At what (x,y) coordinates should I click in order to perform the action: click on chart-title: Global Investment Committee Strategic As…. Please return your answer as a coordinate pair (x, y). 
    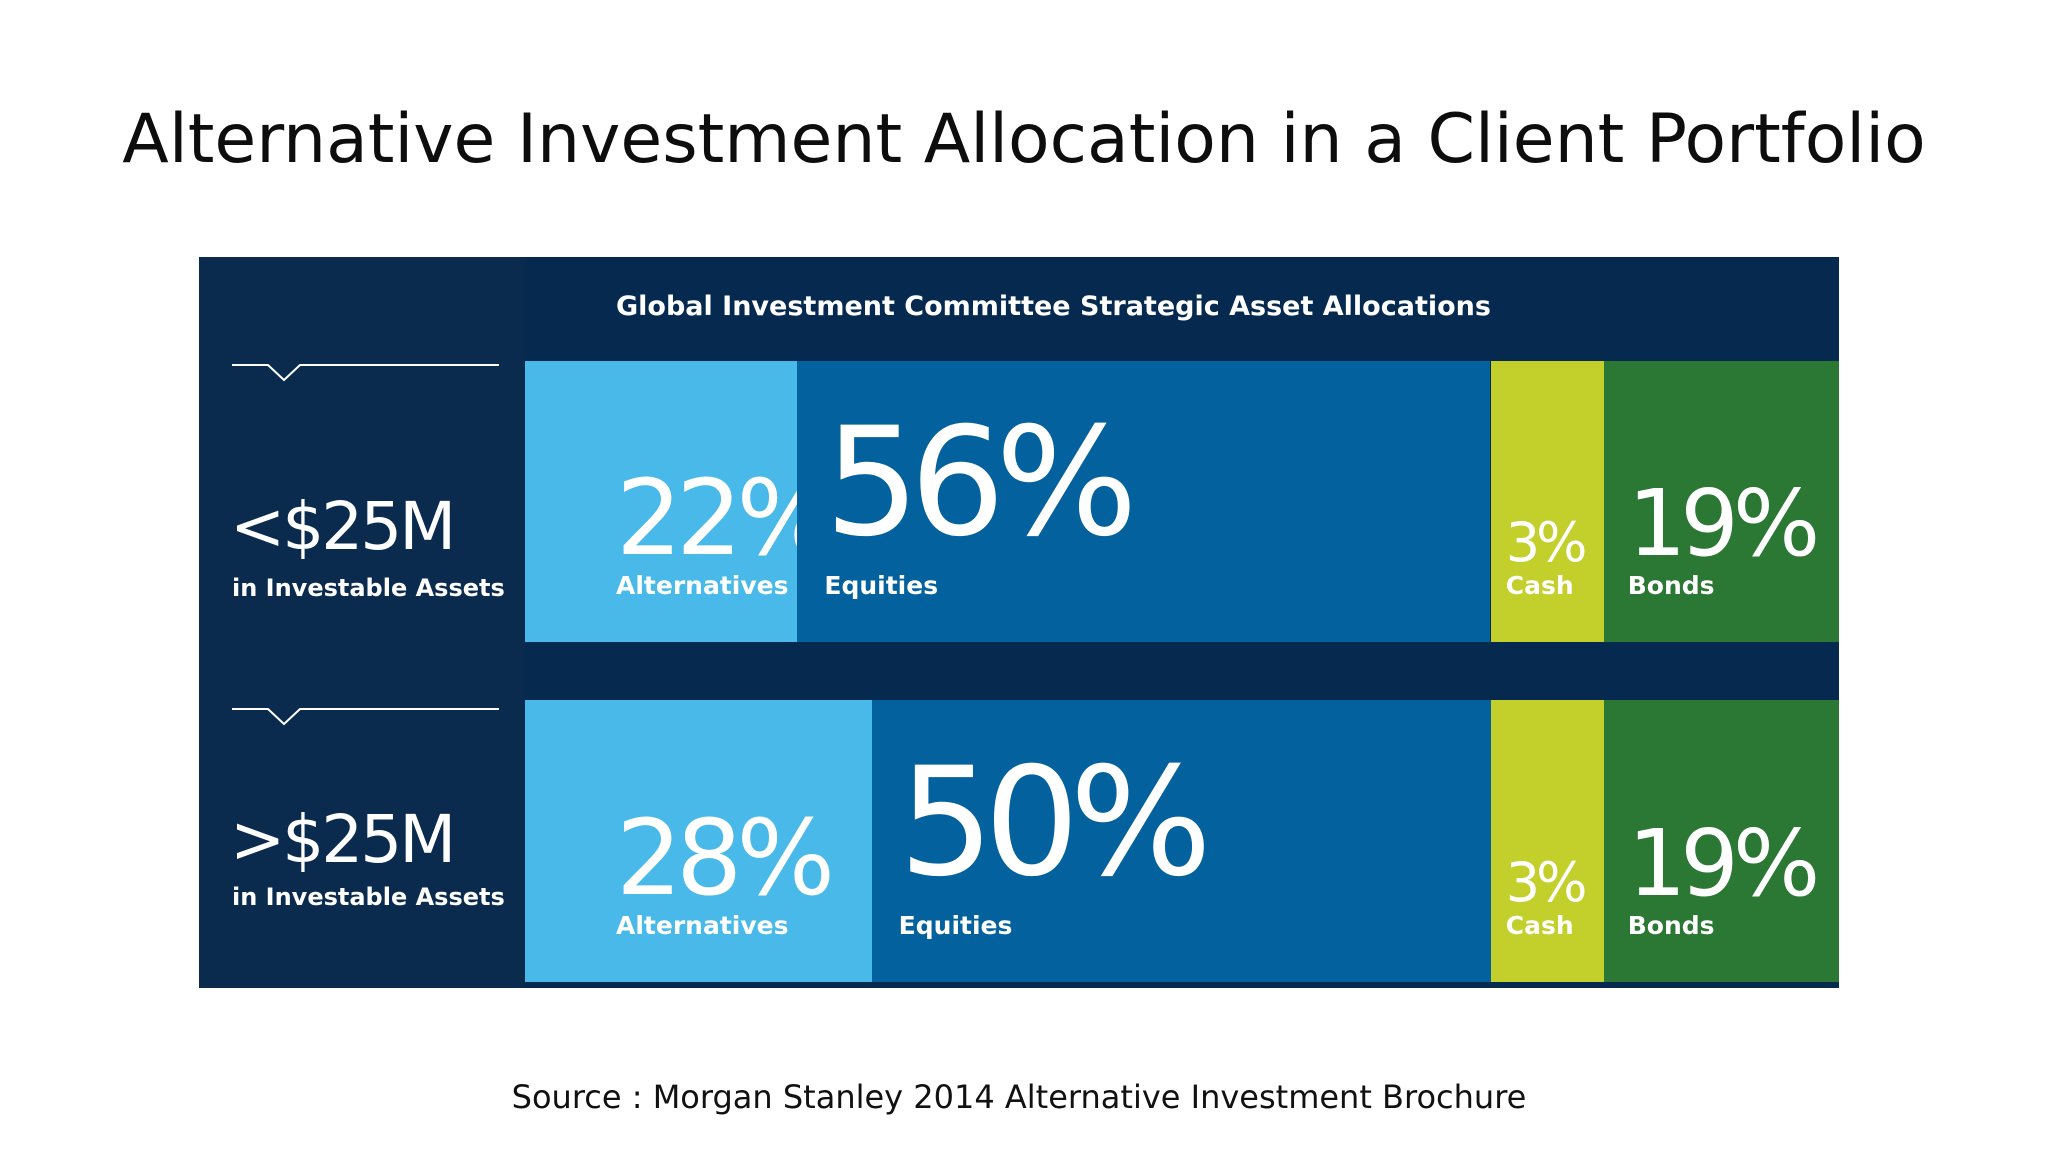
    Looking at the image, I should click on (1053, 306).